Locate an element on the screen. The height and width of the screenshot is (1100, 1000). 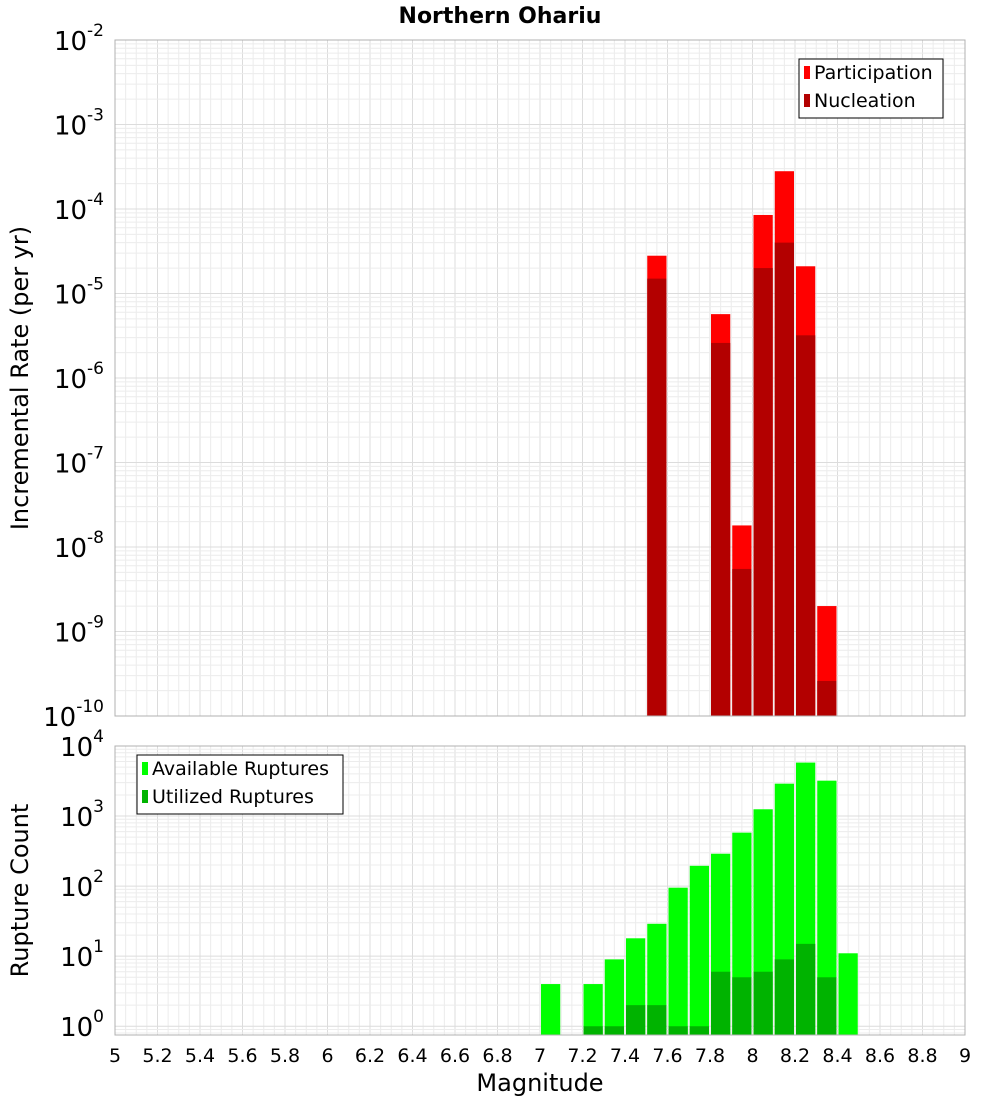
x-tick-label: 8.8 is located at coordinates (922, 1056).